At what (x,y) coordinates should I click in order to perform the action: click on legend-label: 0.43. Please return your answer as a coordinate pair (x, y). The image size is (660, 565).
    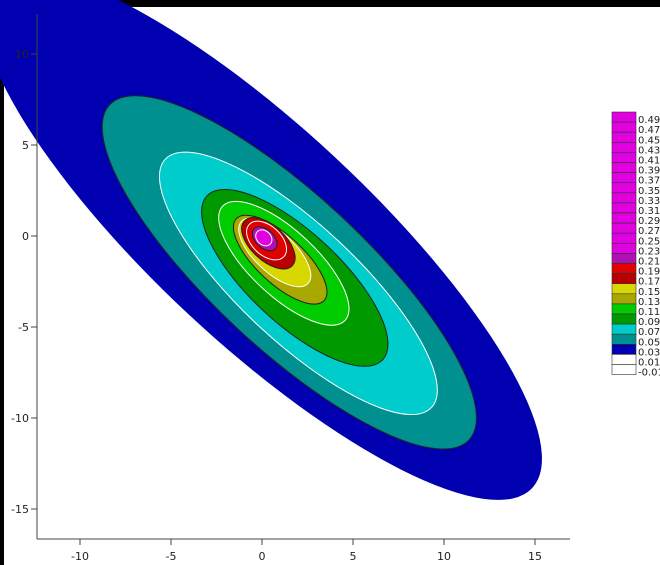
    Looking at the image, I should click on (649, 150).